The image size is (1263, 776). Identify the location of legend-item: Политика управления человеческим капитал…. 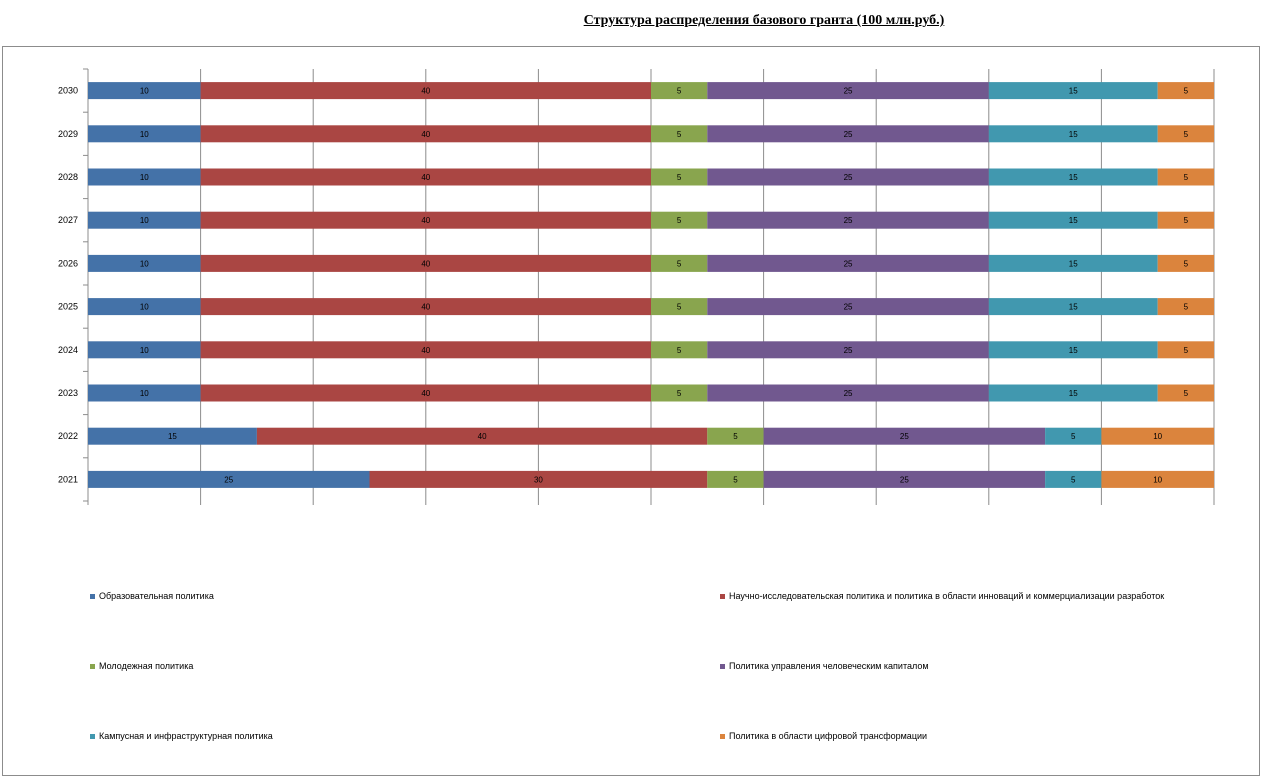
(824, 666).